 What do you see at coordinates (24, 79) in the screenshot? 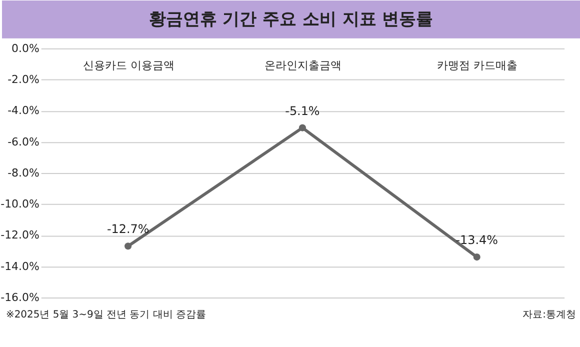
I see `y-tick-label: -2.0%` at bounding box center [24, 79].